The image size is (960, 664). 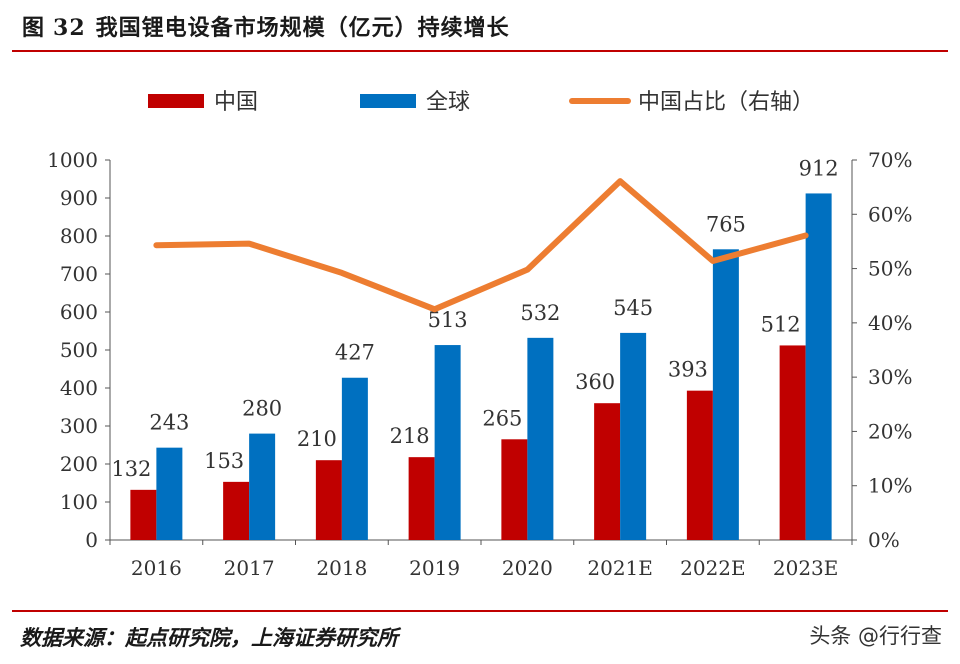 What do you see at coordinates (79, 426) in the screenshot?
I see `y-tick-label: 300` at bounding box center [79, 426].